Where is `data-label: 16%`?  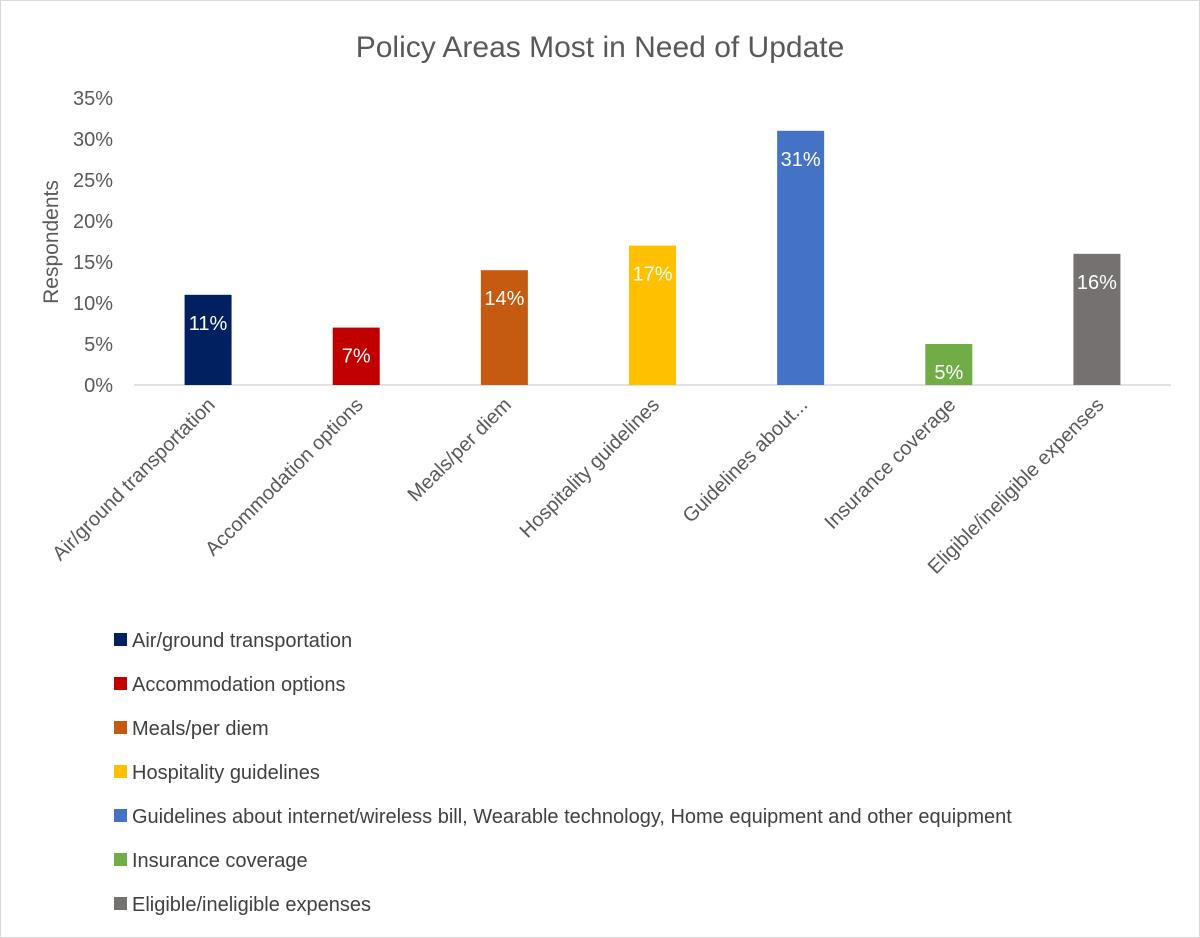
data-label: 16% is located at coordinates (1097, 283).